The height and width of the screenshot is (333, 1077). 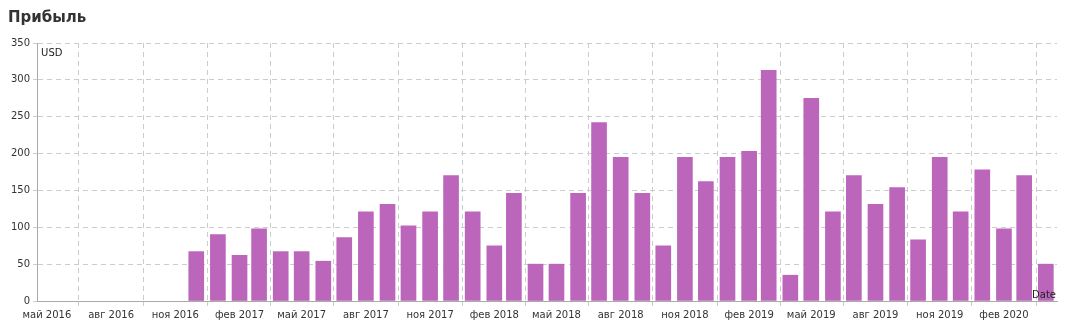 What do you see at coordinates (175, 314) in the screenshot?
I see `x-tick-label: ноя 2016` at bounding box center [175, 314].